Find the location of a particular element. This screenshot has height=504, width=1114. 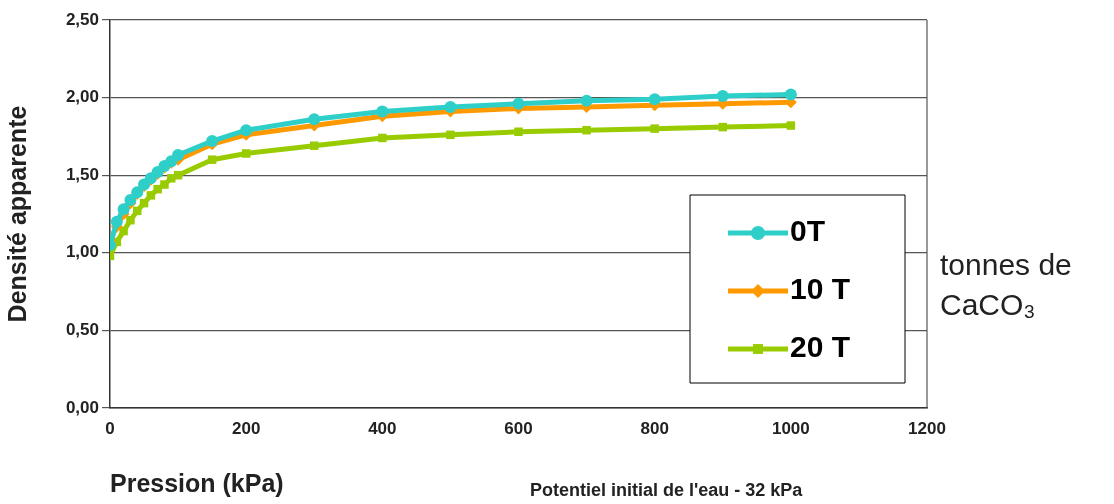

y-tick-label: 1,50 is located at coordinates (82, 174).